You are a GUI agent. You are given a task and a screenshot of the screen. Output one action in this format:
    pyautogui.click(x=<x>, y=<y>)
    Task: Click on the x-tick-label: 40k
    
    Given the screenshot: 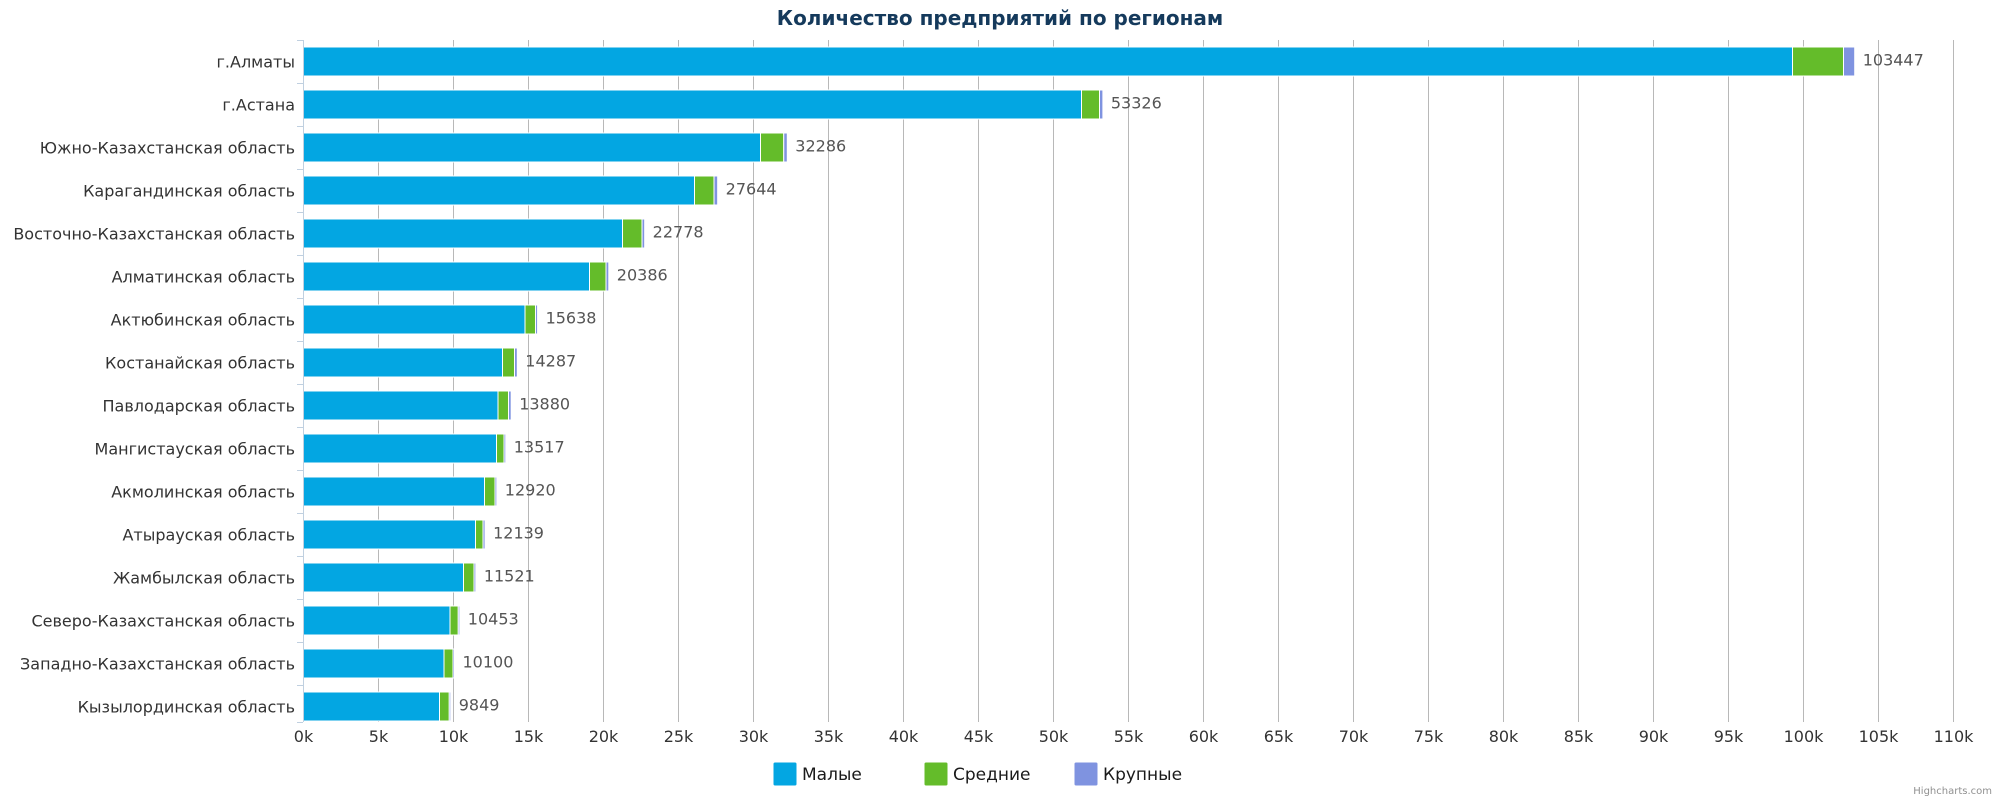 What is the action you would take?
    pyautogui.click(x=904, y=736)
    